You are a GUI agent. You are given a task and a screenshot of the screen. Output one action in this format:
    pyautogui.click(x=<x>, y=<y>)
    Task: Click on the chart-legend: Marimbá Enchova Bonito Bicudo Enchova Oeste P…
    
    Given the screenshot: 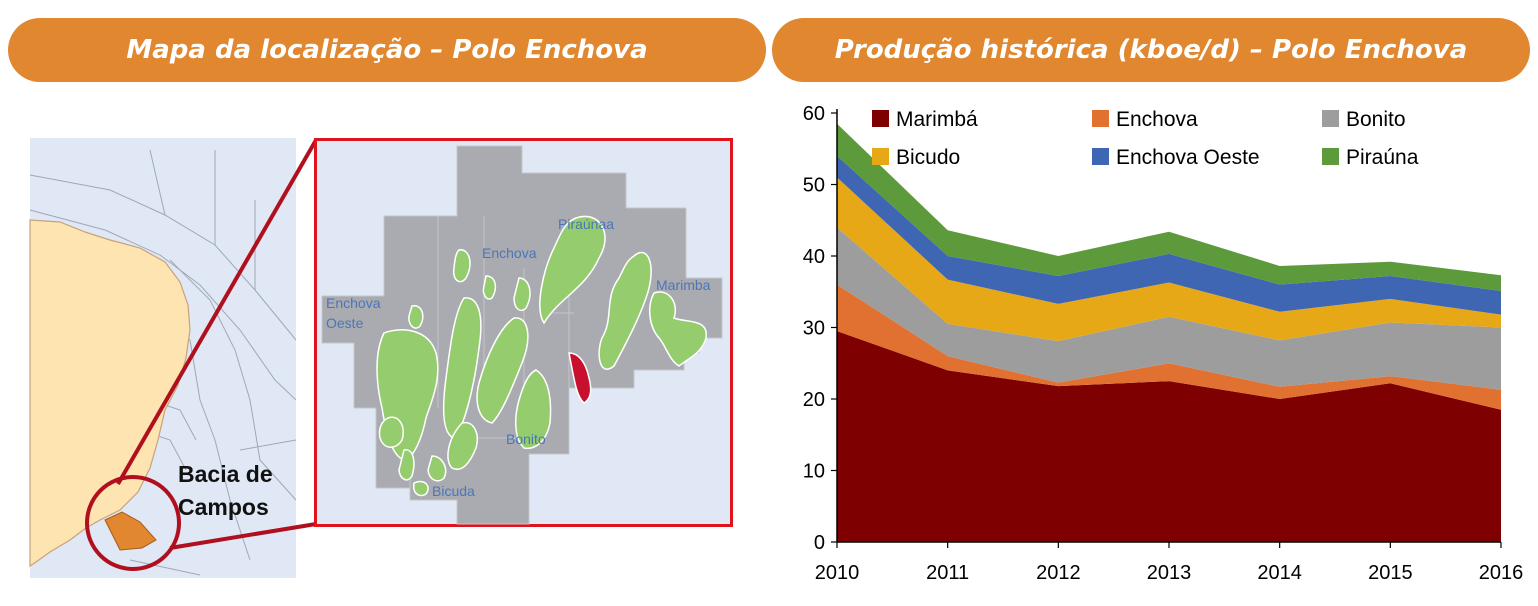 What is the action you would take?
    pyautogui.click(x=1145, y=138)
    